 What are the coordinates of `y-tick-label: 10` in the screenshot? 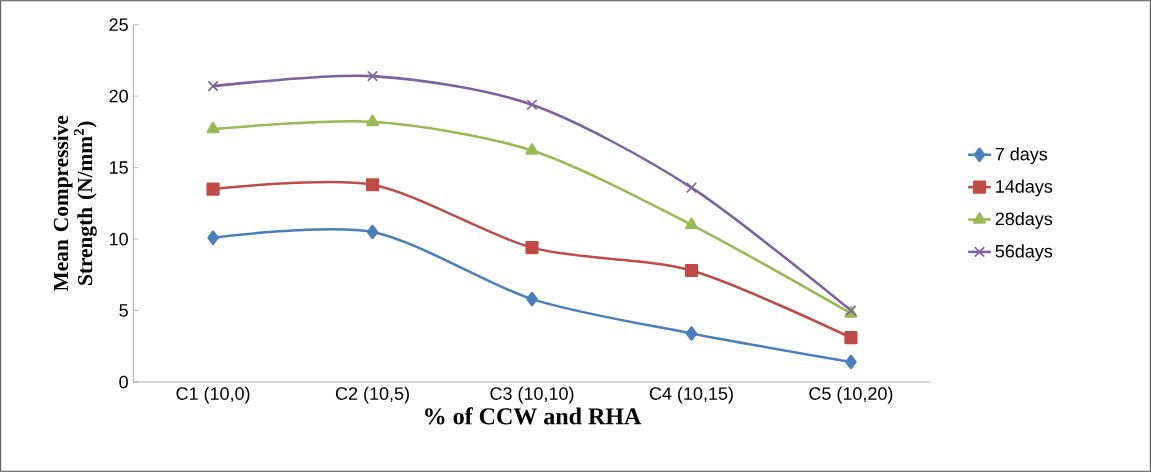 It's located at (118, 239).